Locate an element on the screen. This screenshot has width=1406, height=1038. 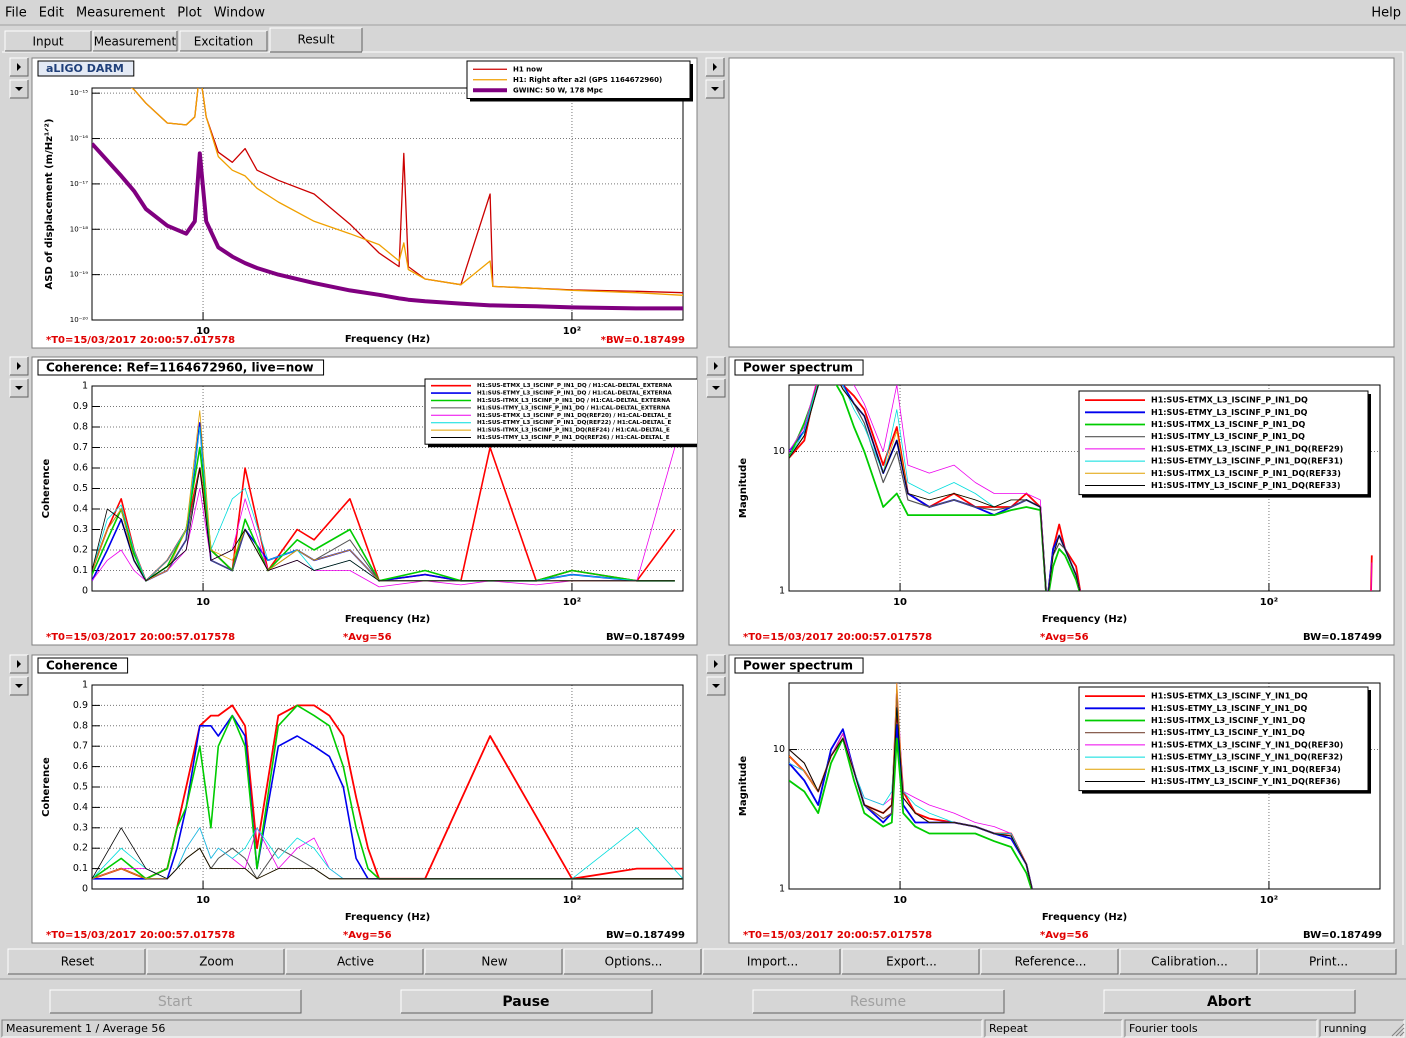
control-button: Start is located at coordinates (175, 1001).